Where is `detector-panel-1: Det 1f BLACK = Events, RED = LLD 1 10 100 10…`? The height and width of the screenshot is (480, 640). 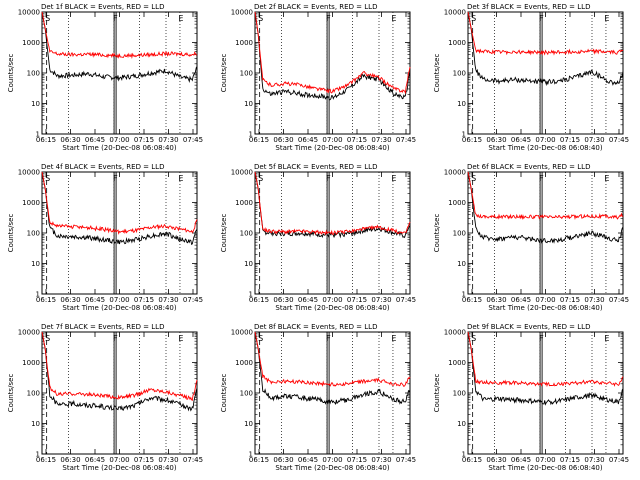 detector-panel-1: Det 1f BLACK = Events, RED = LLD 1 10 100 10… is located at coordinates (105, 77).